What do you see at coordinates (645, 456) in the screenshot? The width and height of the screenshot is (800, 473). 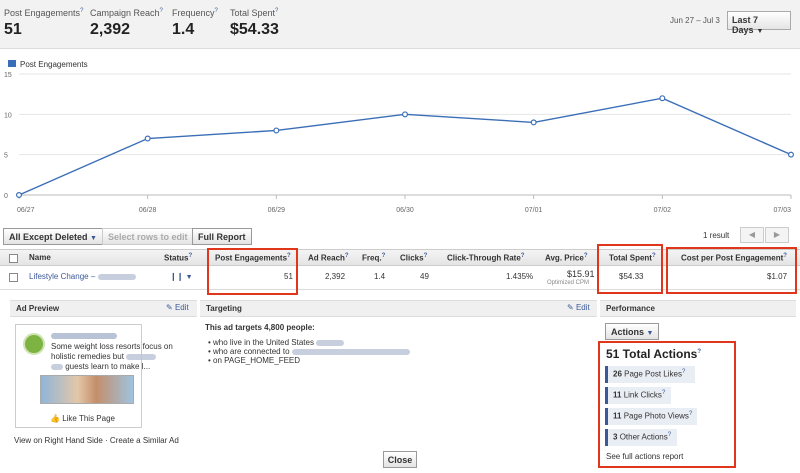 I see `full-actions-report-link: See full actions report` at bounding box center [645, 456].